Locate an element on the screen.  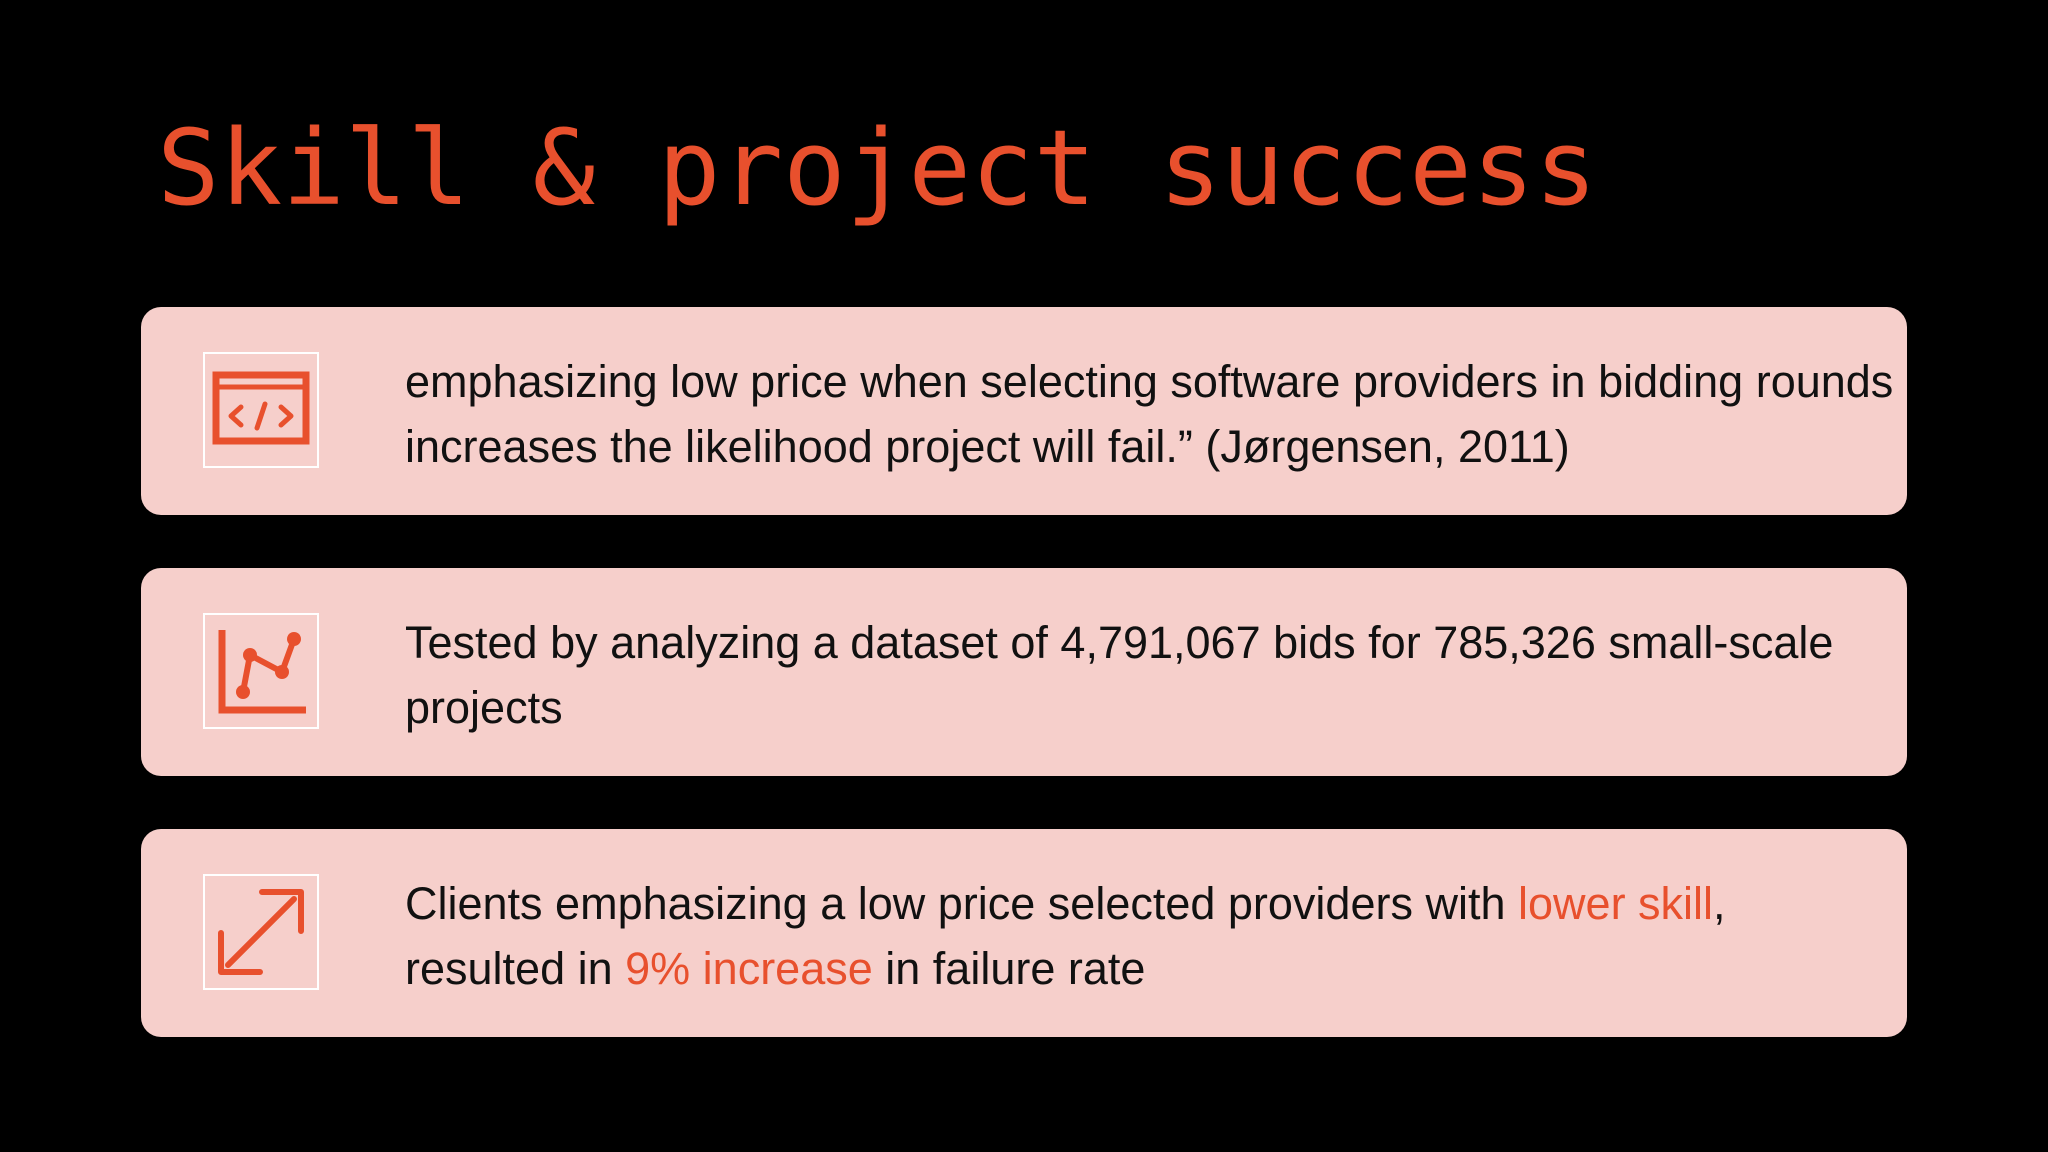
code-window-icon is located at coordinates (261, 410).